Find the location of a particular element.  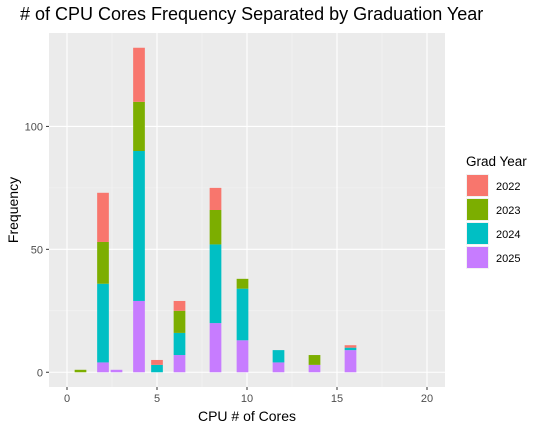

bar-2025-x2 is located at coordinates (103, 367).